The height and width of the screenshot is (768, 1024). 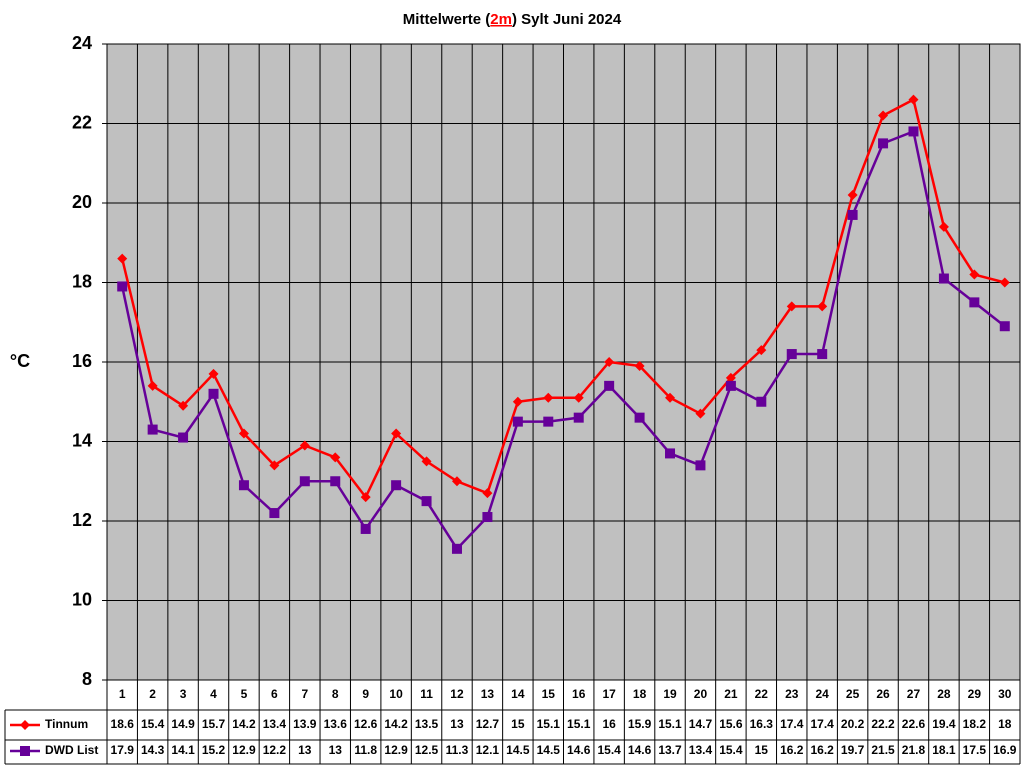 What do you see at coordinates (183, 724) in the screenshot?
I see `table-value: 14.9` at bounding box center [183, 724].